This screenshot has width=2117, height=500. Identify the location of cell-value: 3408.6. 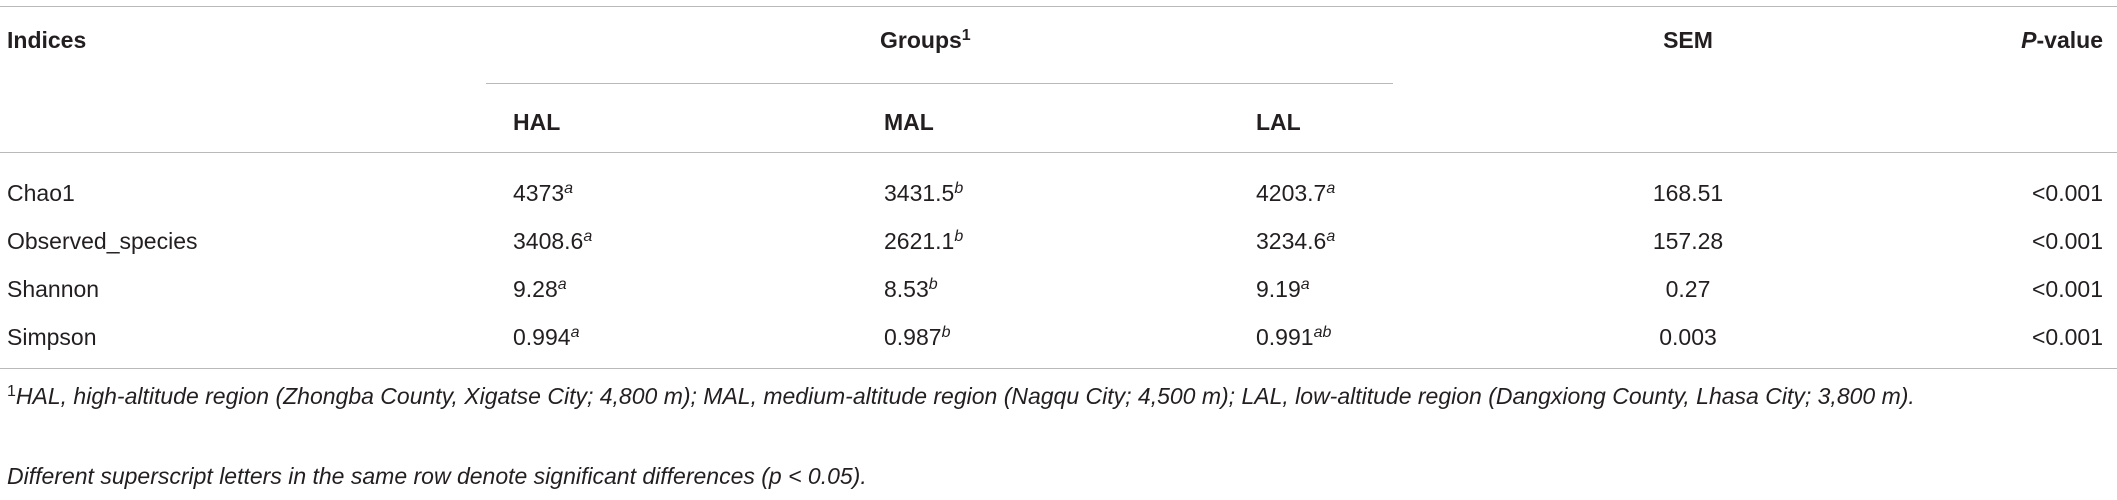
(548, 241).